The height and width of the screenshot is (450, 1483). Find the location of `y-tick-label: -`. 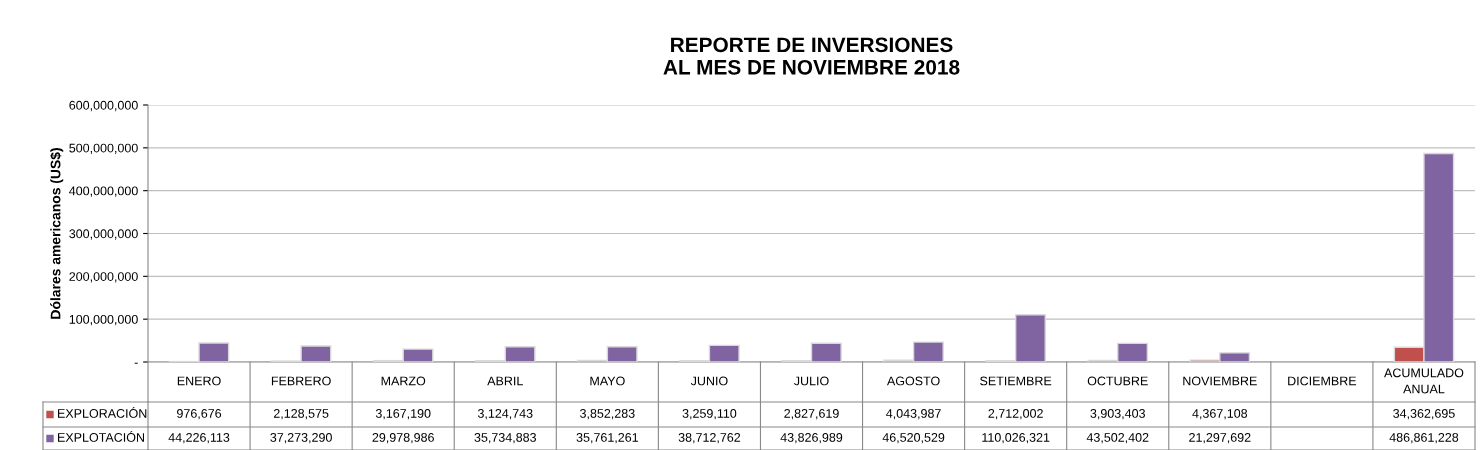

y-tick-label: - is located at coordinates (136, 363).